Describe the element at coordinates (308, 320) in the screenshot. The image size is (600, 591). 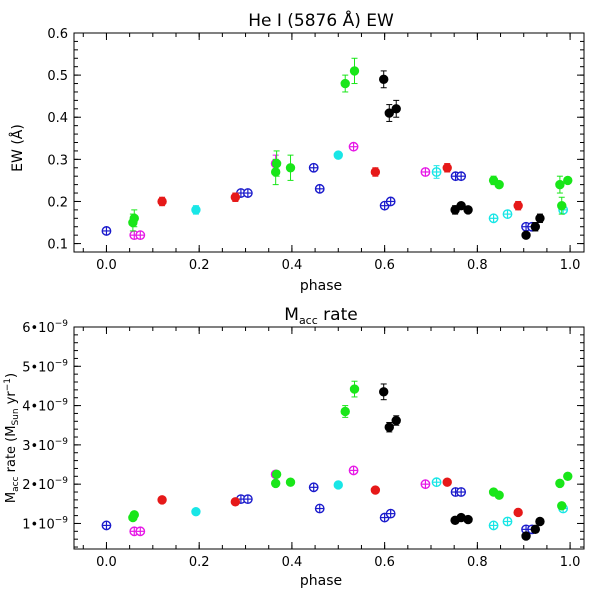
I see `macc-title-sub: acc` at that location.